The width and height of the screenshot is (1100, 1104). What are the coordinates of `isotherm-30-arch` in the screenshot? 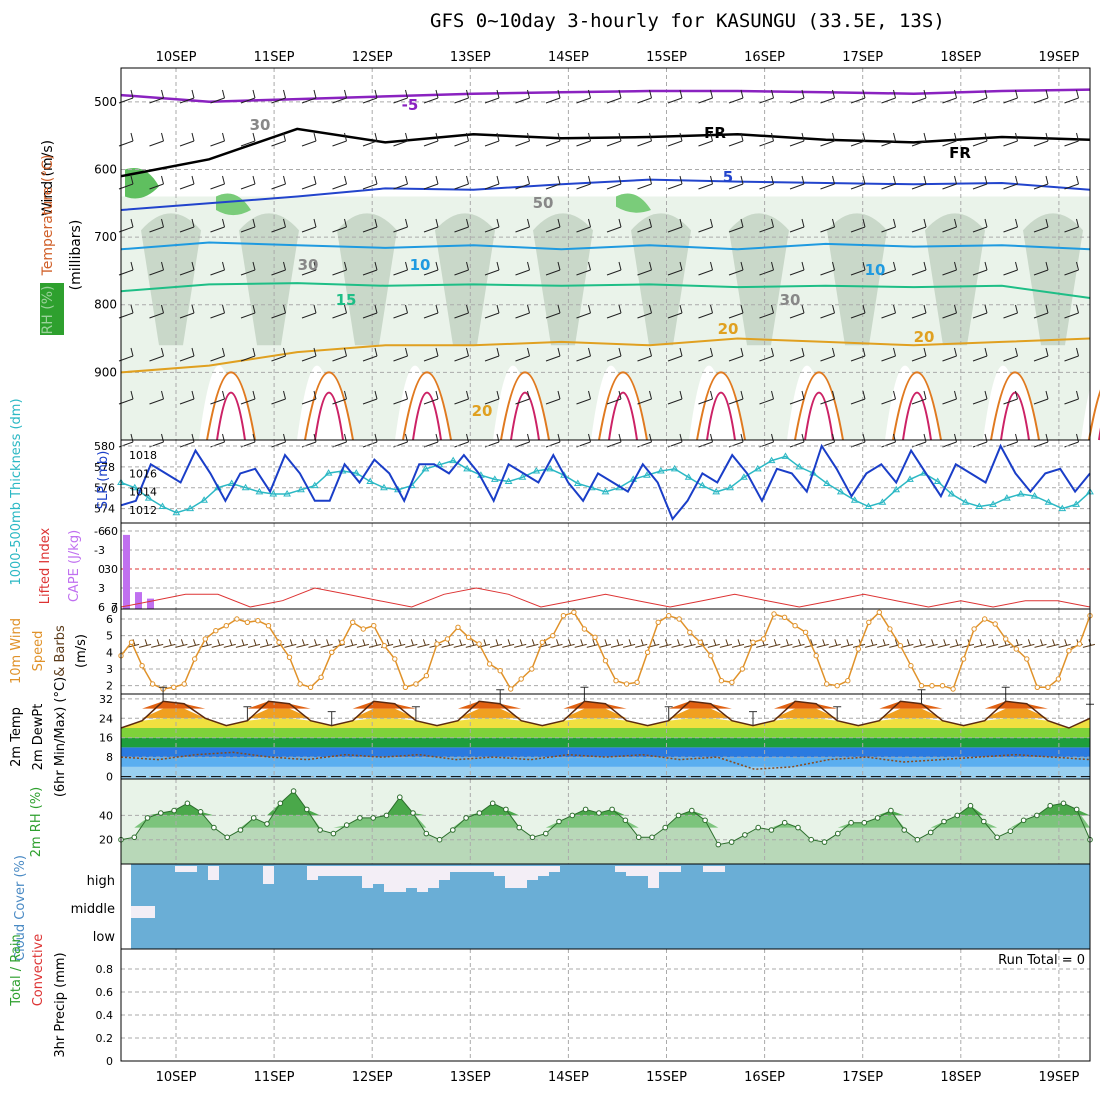 It's located at (525, 416).